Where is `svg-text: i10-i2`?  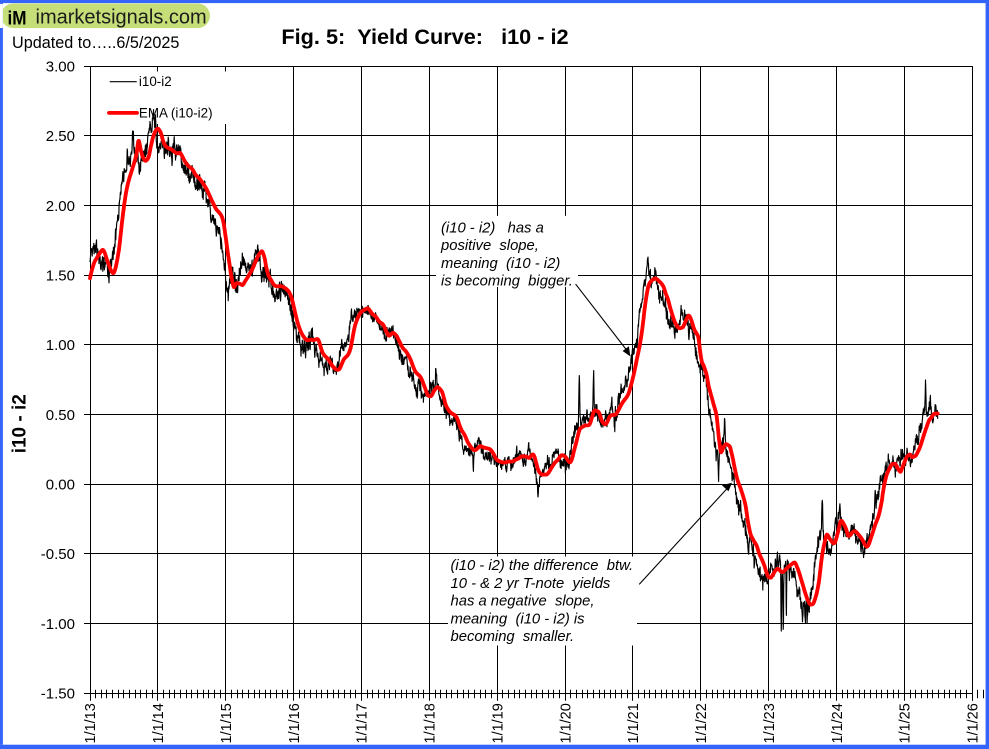
svg-text: i10-i2 is located at coordinates (155, 81).